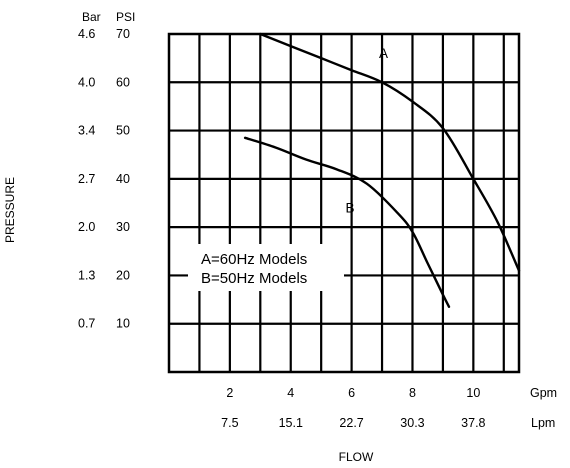 The height and width of the screenshot is (468, 570). What do you see at coordinates (123, 275) in the screenshot?
I see `y-tick-psi-label: 20` at bounding box center [123, 275].